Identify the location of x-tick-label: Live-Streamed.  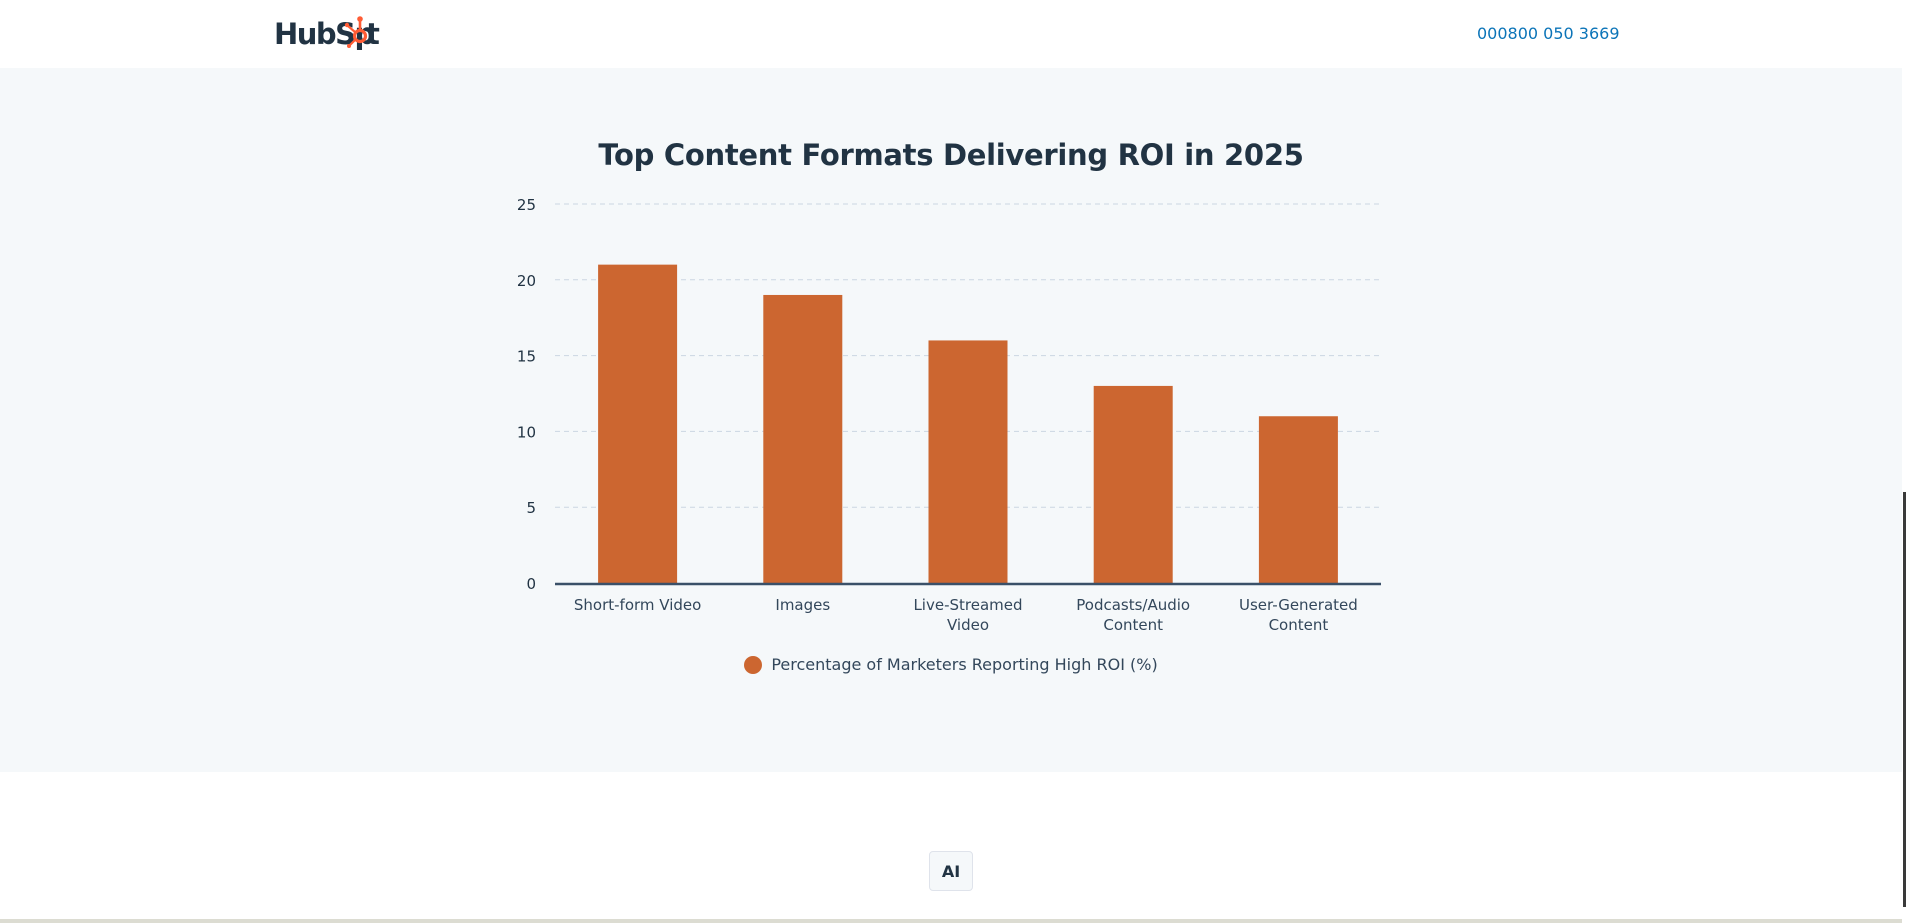
(967, 605).